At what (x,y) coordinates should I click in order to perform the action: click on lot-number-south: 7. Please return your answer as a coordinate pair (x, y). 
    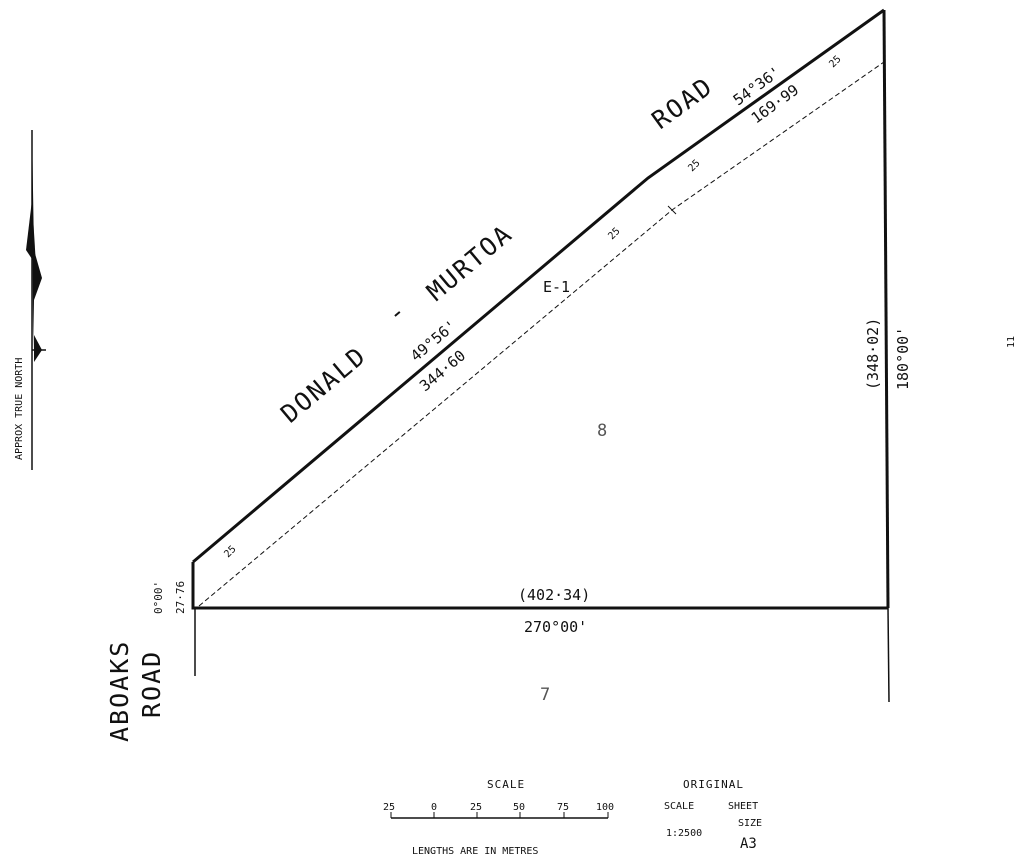
    Looking at the image, I should click on (545, 695).